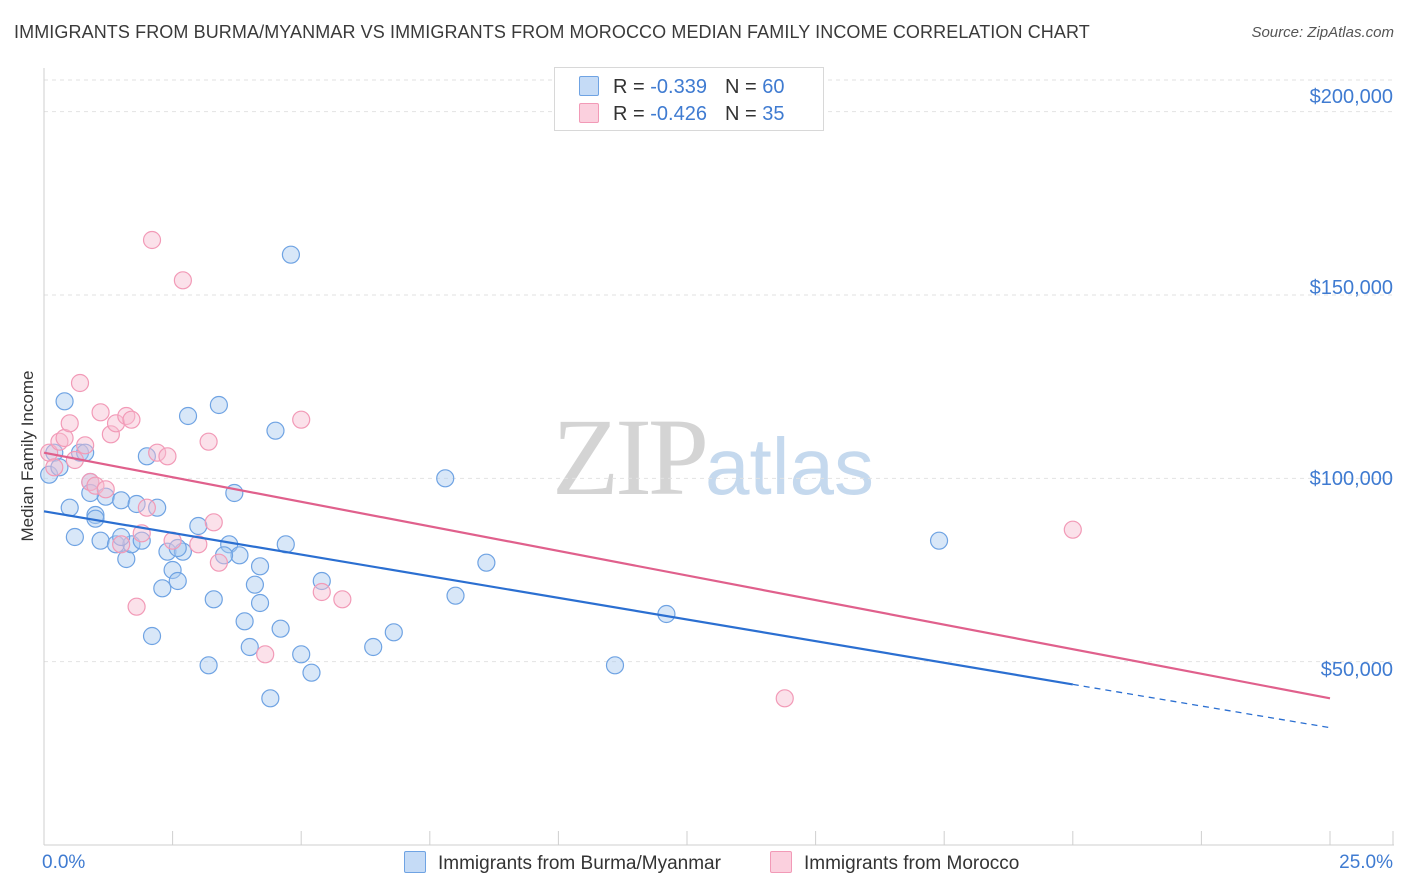  Describe the element at coordinates (678, 114) in the screenshot. I see `legend-r-value-morocco: -0.426` at that location.